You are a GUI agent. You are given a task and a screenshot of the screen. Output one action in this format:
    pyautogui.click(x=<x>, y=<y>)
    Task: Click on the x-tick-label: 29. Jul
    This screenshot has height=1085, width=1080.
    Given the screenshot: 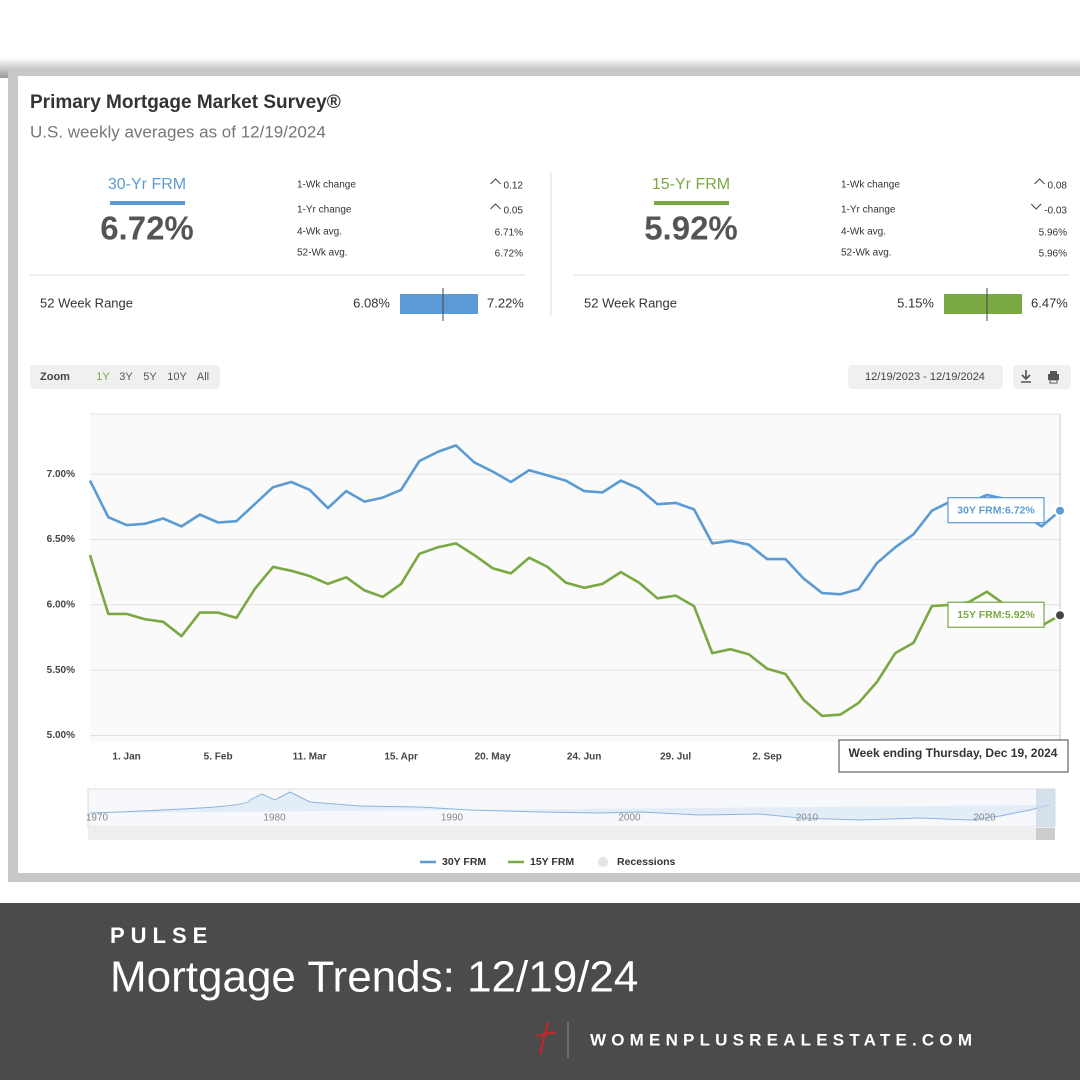 What is the action you would take?
    pyautogui.click(x=675, y=757)
    